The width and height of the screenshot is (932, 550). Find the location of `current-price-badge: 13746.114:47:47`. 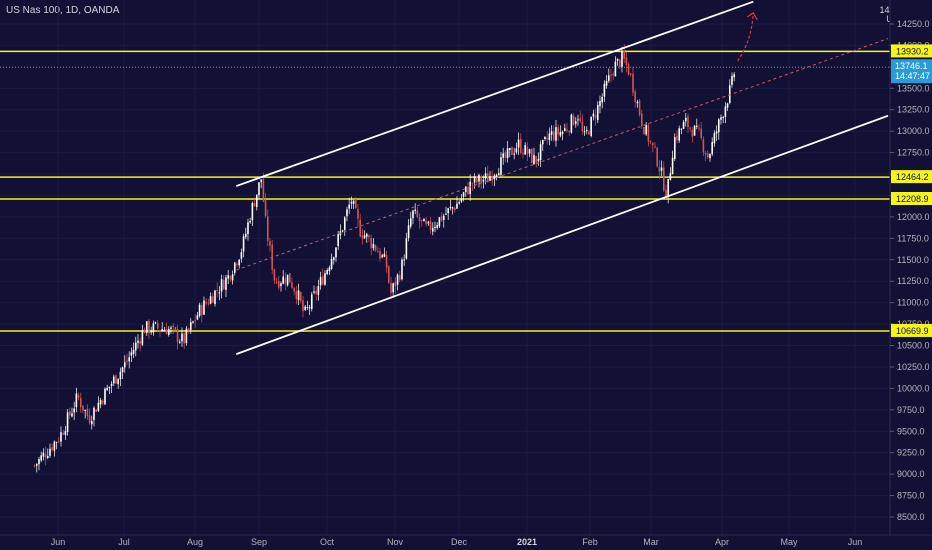

current-price-badge: 13746.114:47:47 is located at coordinates (911, 71).